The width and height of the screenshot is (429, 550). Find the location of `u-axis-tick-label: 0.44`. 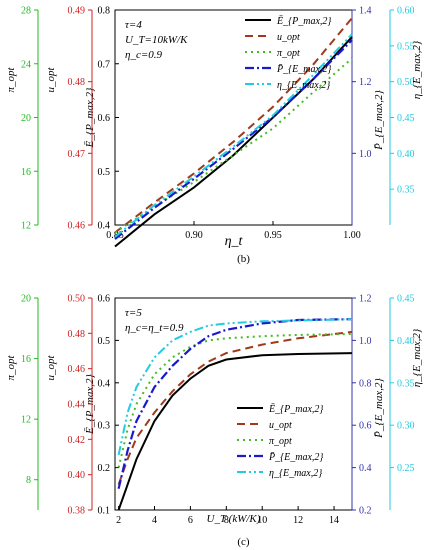

u-axis-tick-label: 0.44 is located at coordinates (77, 405).